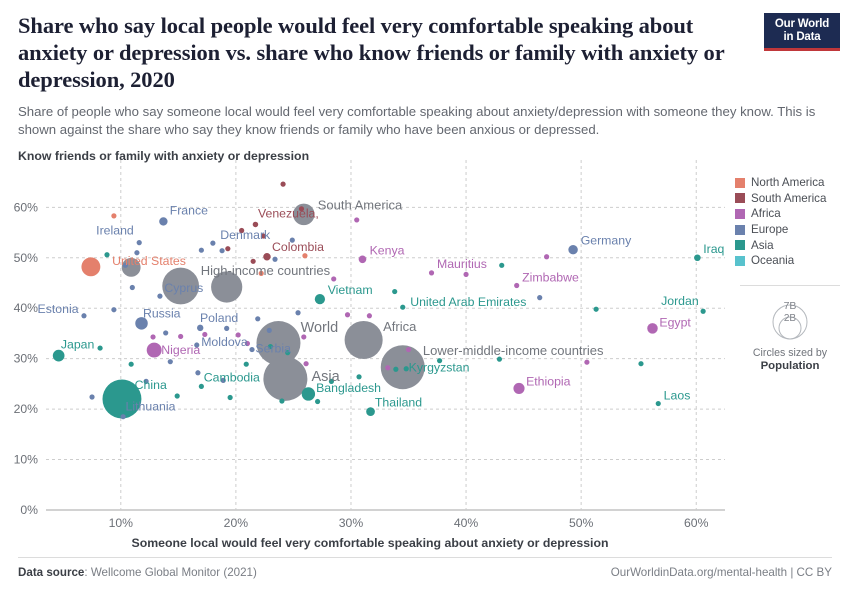  What do you see at coordinates (790, 245) in the screenshot?
I see `legend-item-asia: Asia` at bounding box center [790, 245].